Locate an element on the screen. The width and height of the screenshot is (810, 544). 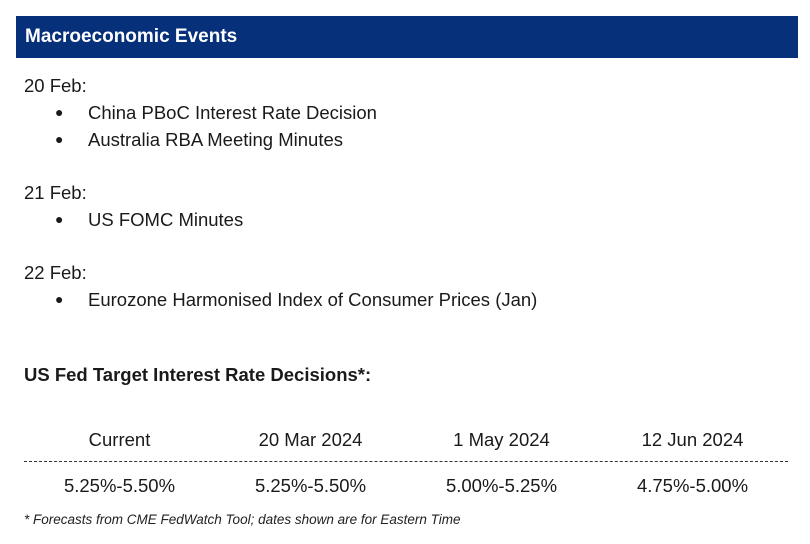
event-label: Australia RBA Meeting Minutes is located at coordinates (216, 139).